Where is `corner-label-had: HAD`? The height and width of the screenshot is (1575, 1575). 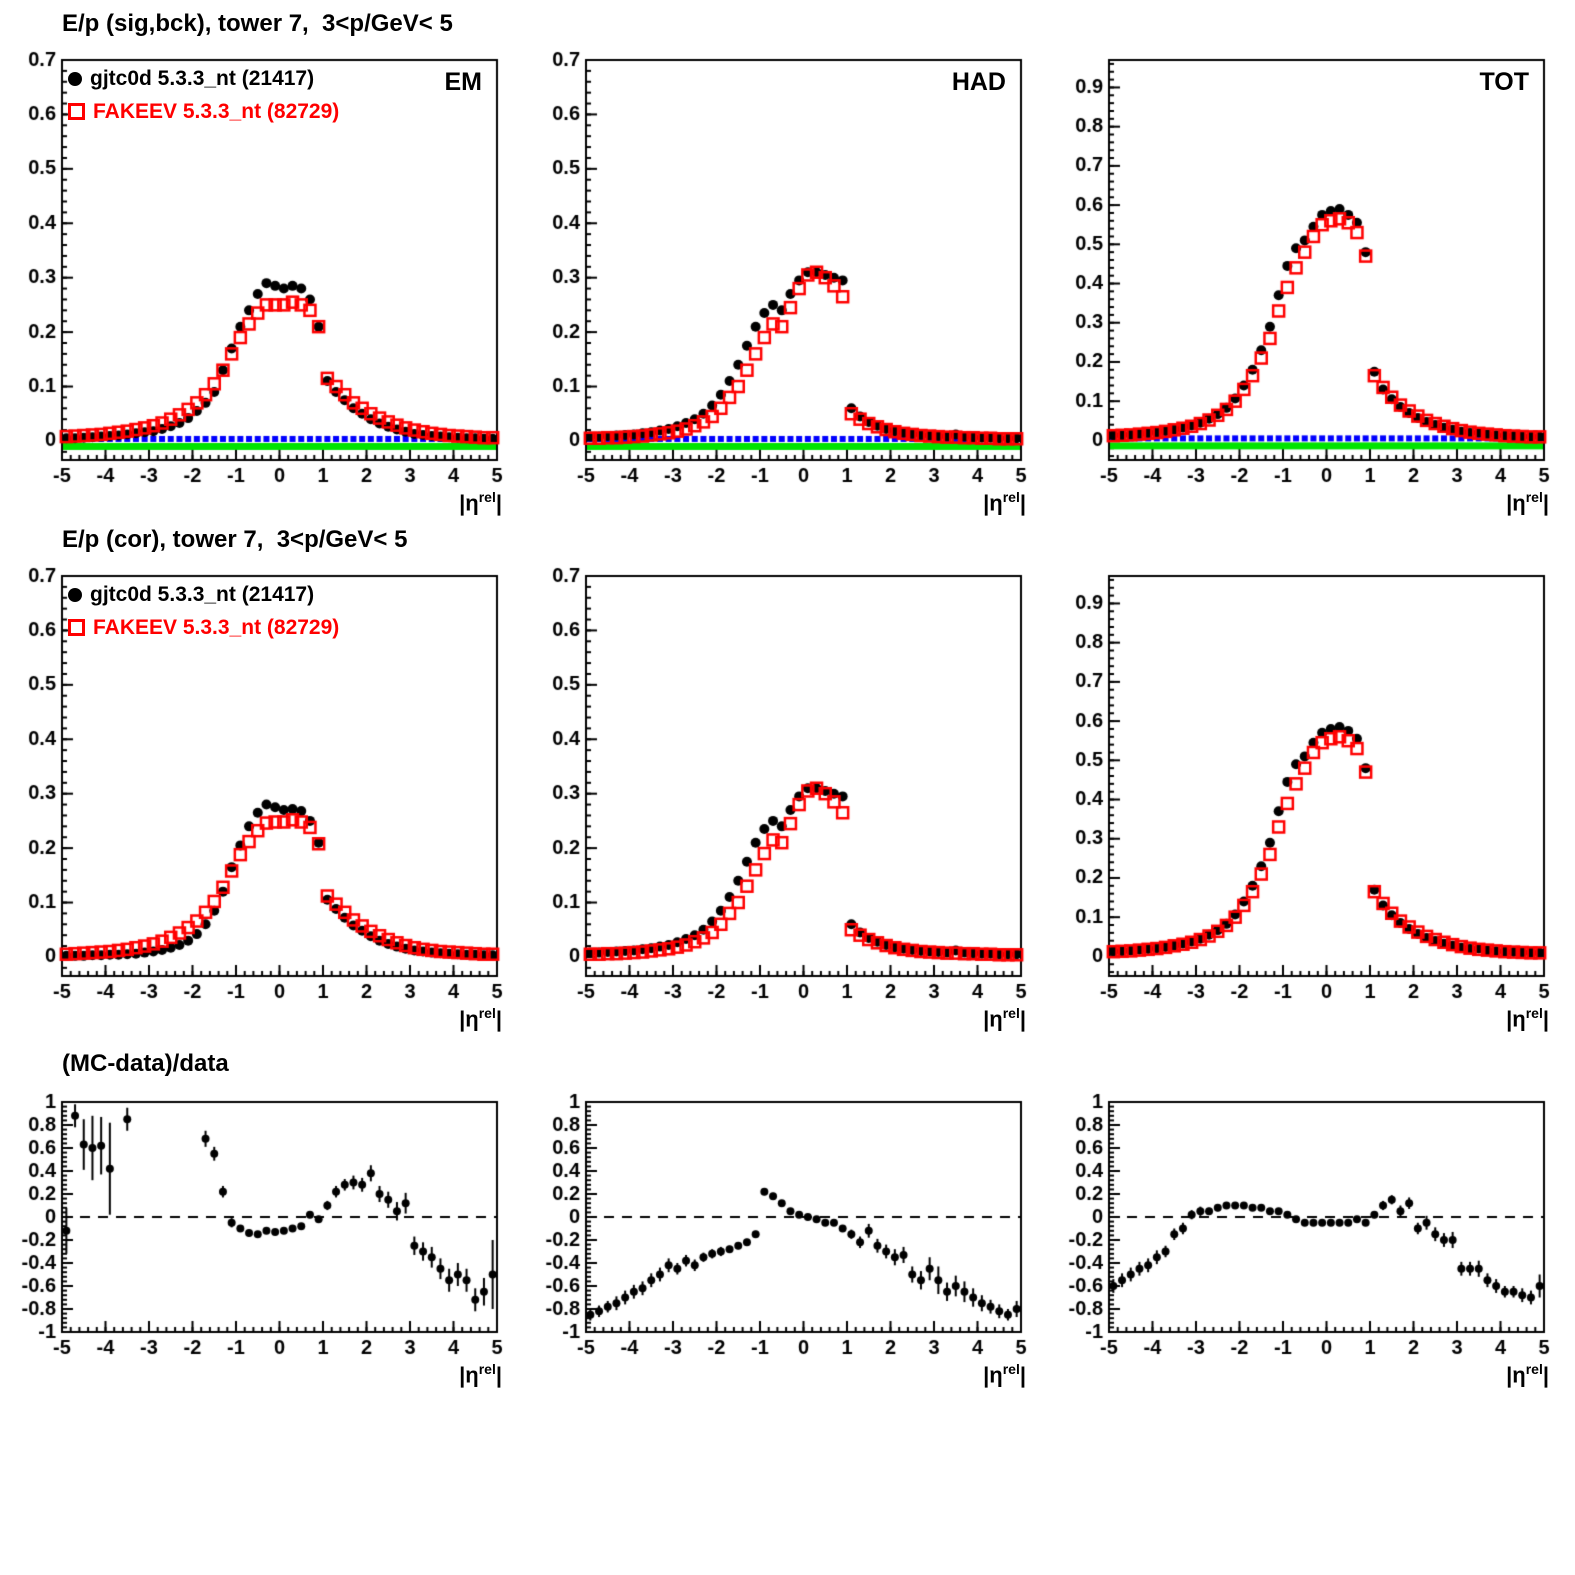 corner-label-had: HAD is located at coordinates (978, 82).